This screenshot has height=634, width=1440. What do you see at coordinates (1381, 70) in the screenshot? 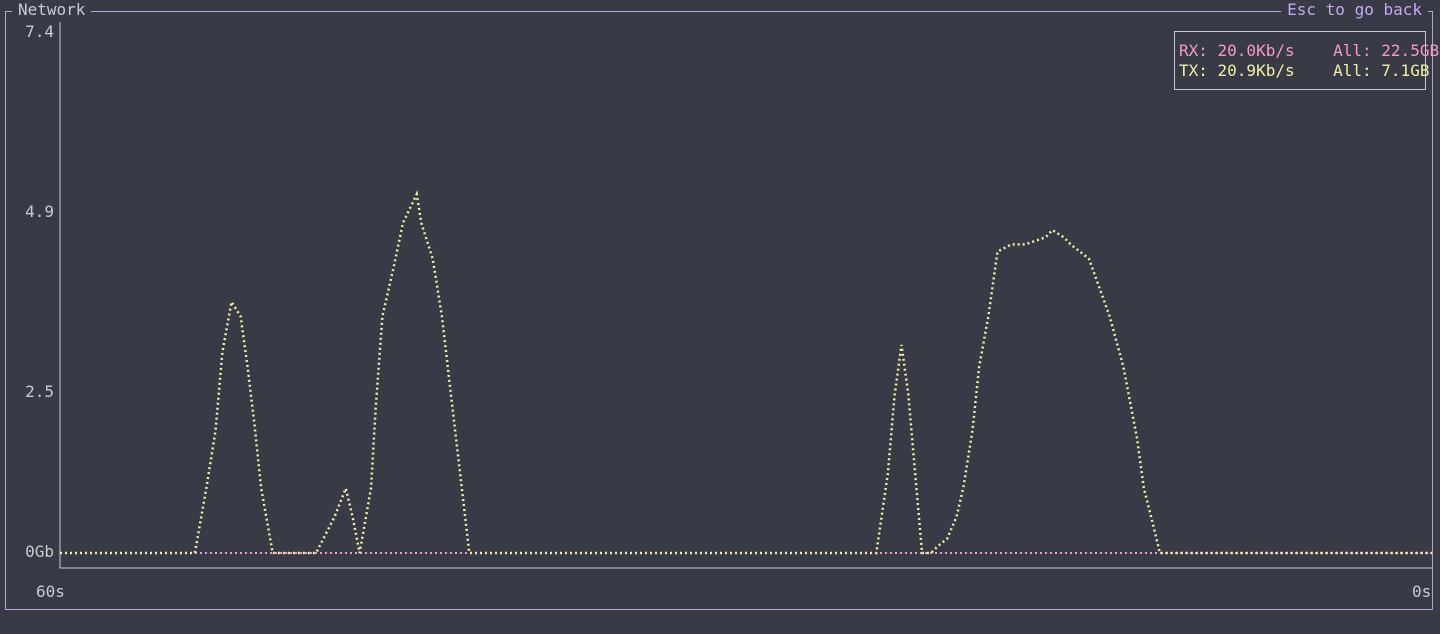
I see `tx-total: All: 7.1GB` at bounding box center [1381, 70].